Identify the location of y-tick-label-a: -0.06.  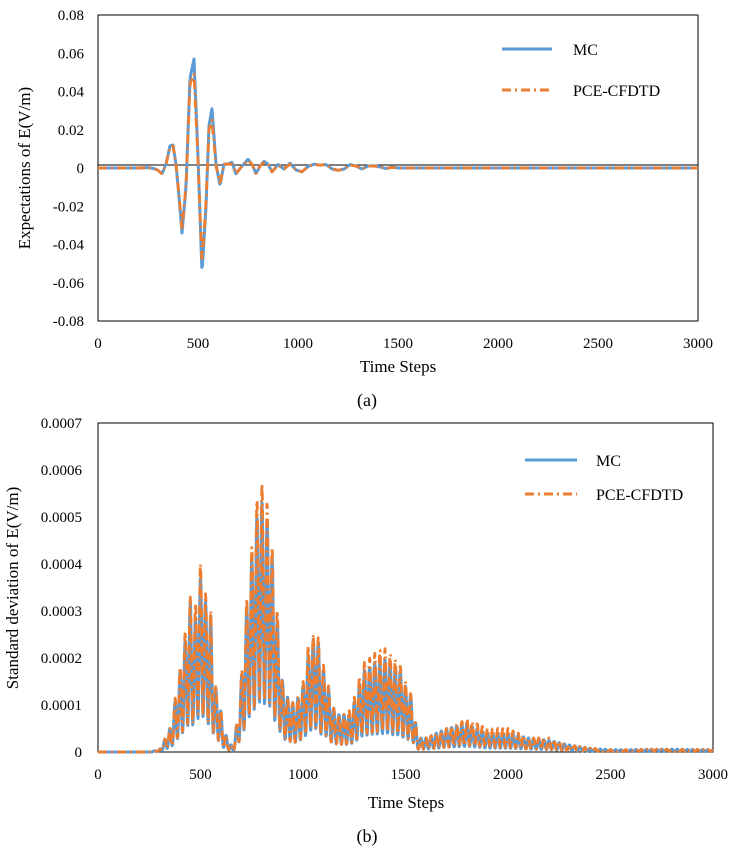
(69, 284).